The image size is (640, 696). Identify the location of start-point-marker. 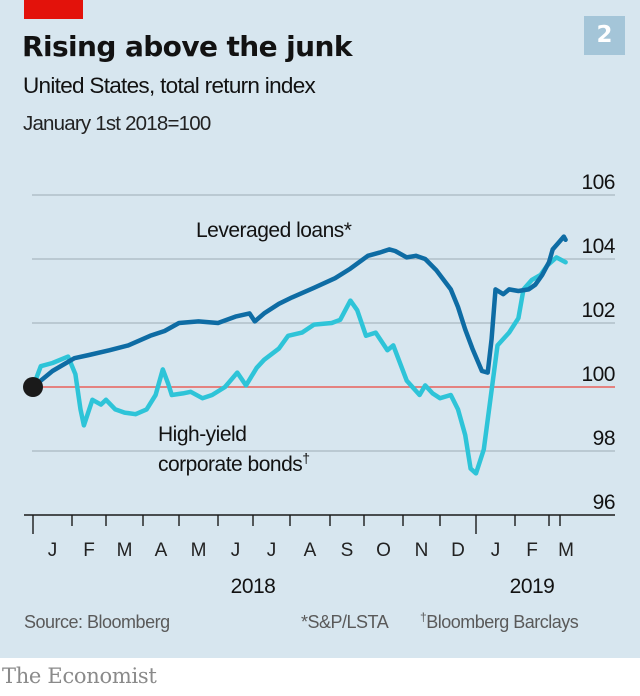
(33, 387).